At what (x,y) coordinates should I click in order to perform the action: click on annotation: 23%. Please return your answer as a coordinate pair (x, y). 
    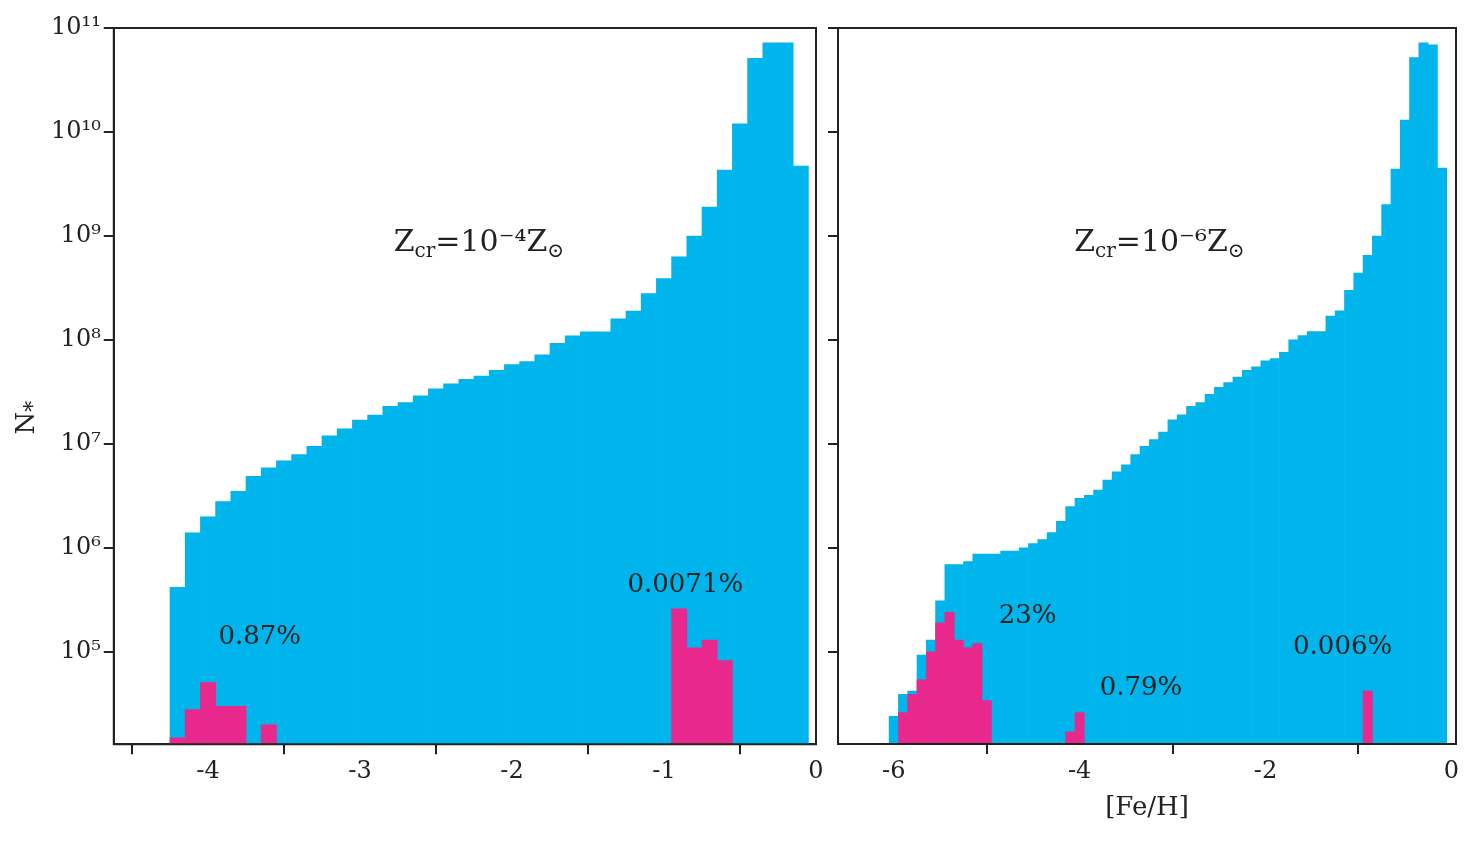
    Looking at the image, I should click on (1027, 614).